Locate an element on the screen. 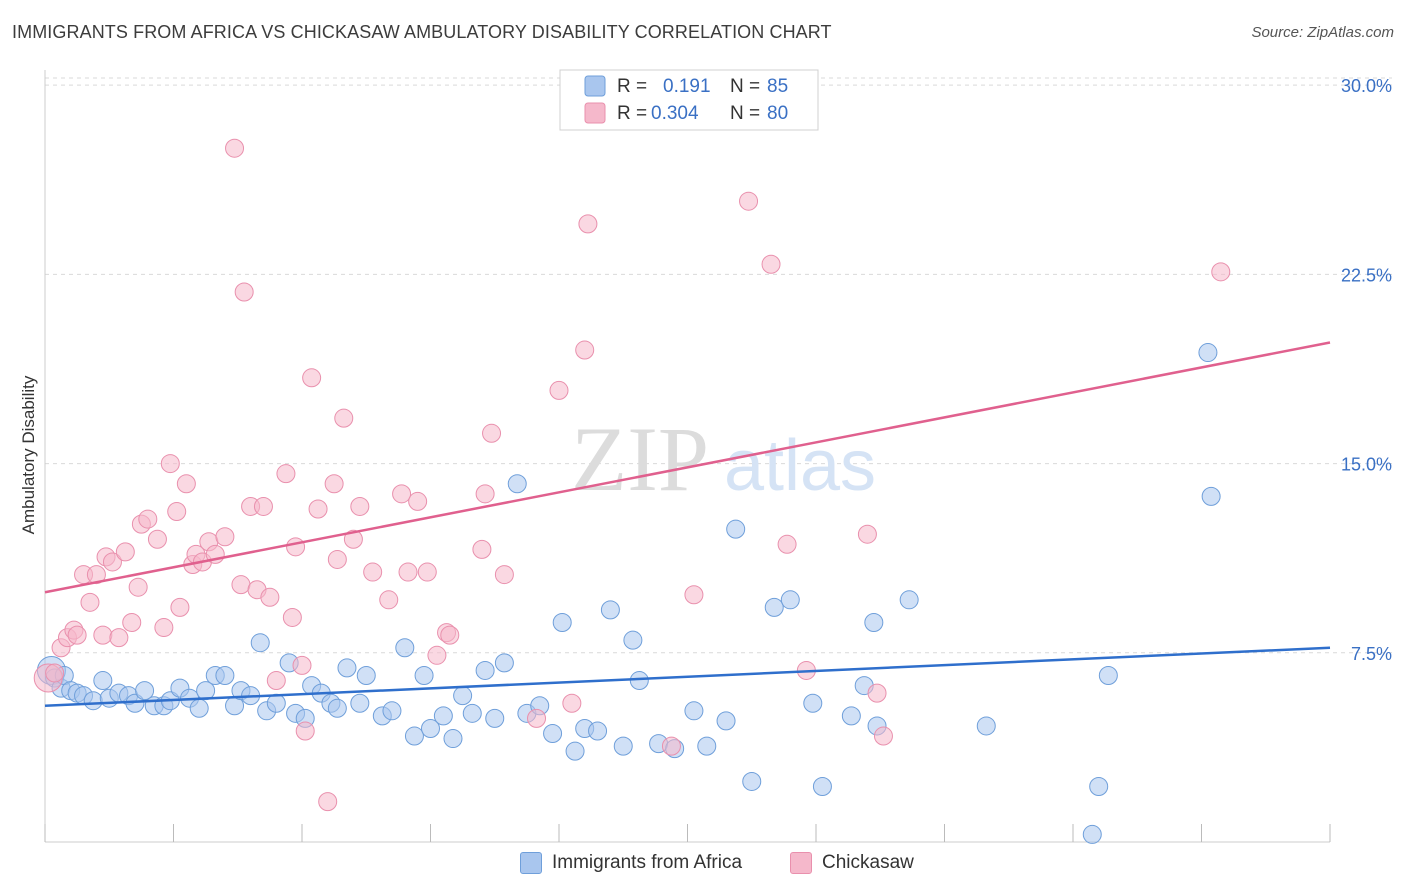  y-tick-label-0: 7.5% is located at coordinates (1371, 654).